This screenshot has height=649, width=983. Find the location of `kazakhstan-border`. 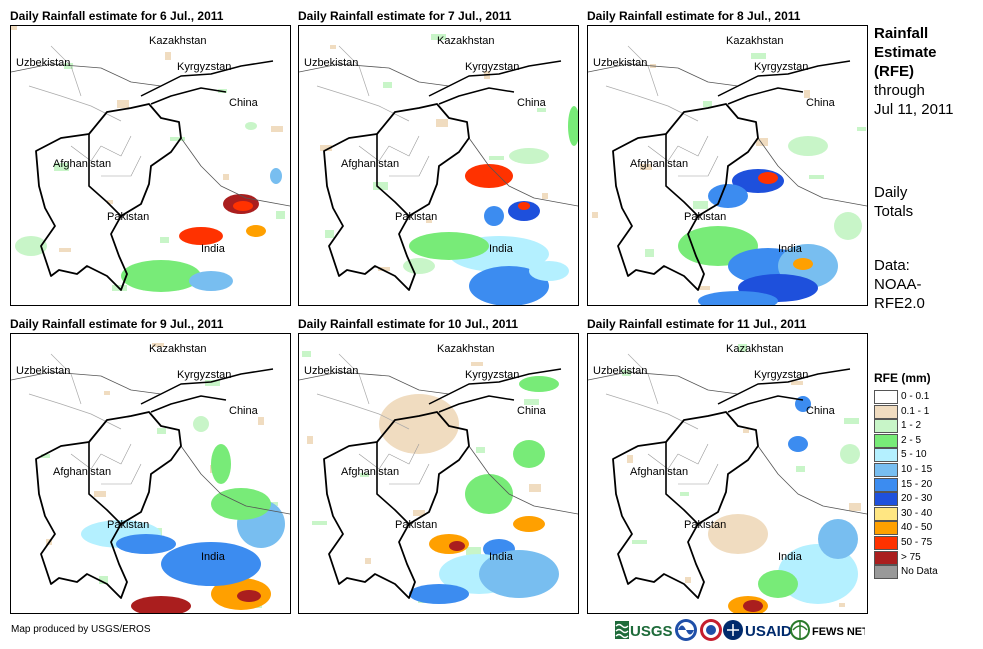

kazakhstan-border is located at coordinates (86, 75).